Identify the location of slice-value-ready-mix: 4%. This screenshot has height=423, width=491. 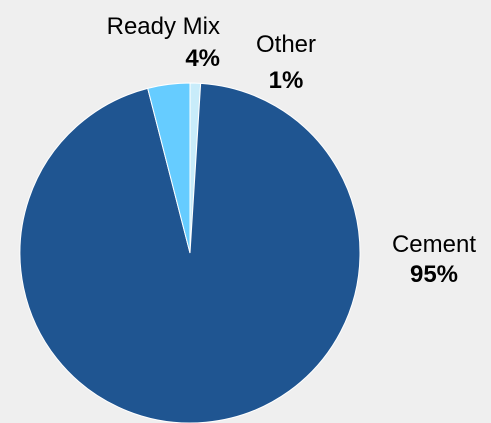
(202, 58).